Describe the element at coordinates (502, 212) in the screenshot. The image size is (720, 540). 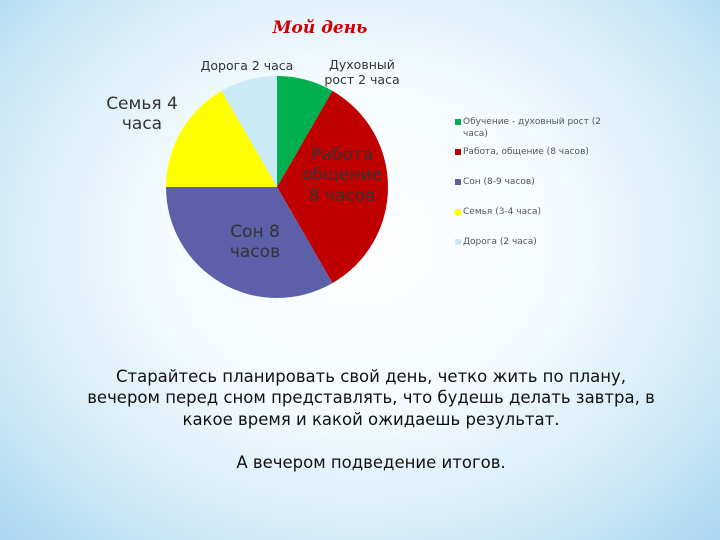
I see `legend-label: Семья (3-4 часа)` at that location.